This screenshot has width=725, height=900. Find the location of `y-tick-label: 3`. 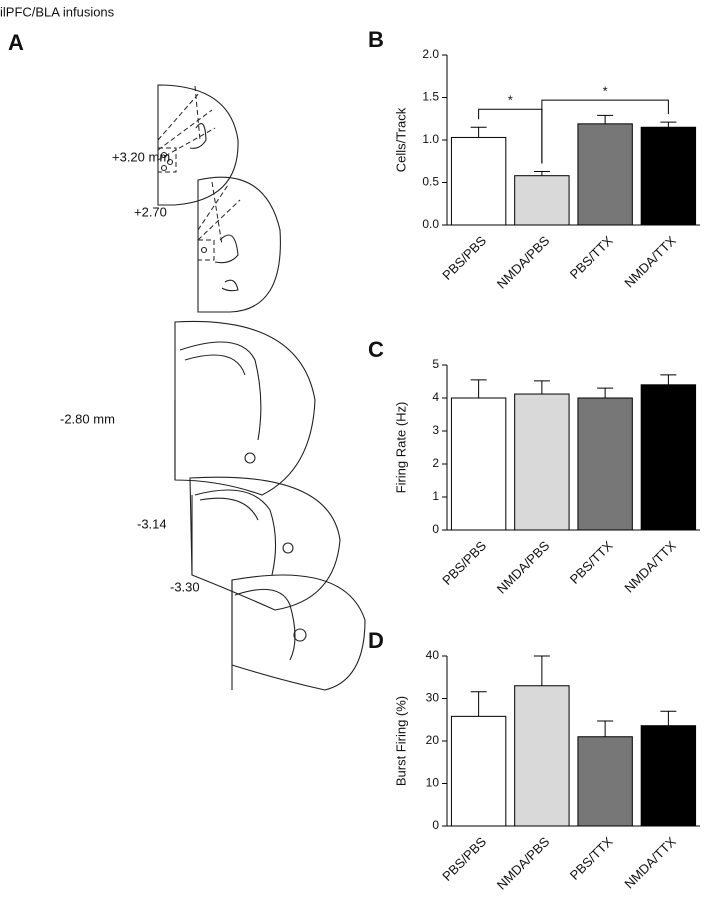

y-tick-label: 3 is located at coordinates (435, 430).